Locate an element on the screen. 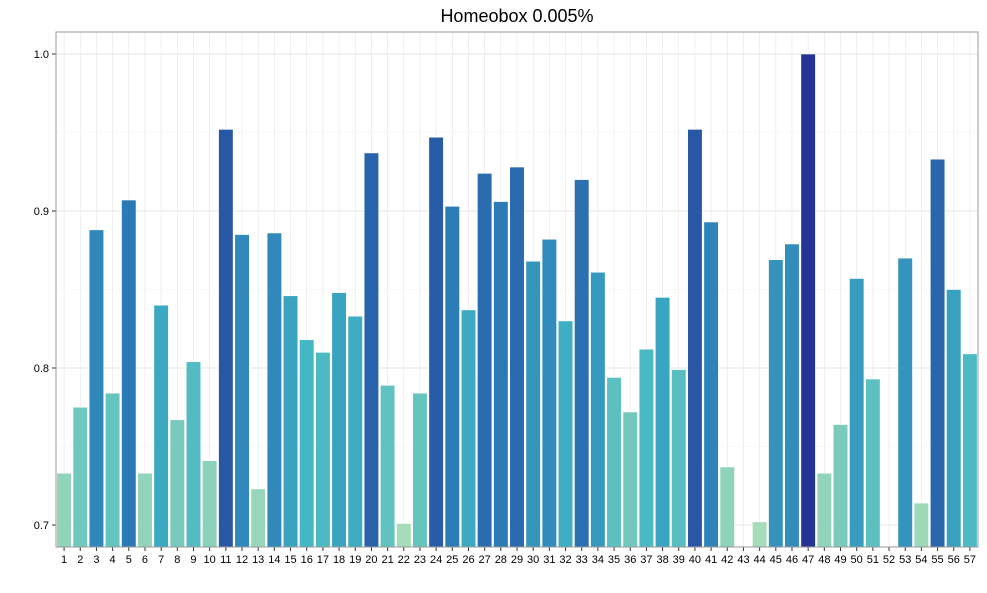 The width and height of the screenshot is (987, 593). x-tick-label-33: 33 is located at coordinates (582, 560).